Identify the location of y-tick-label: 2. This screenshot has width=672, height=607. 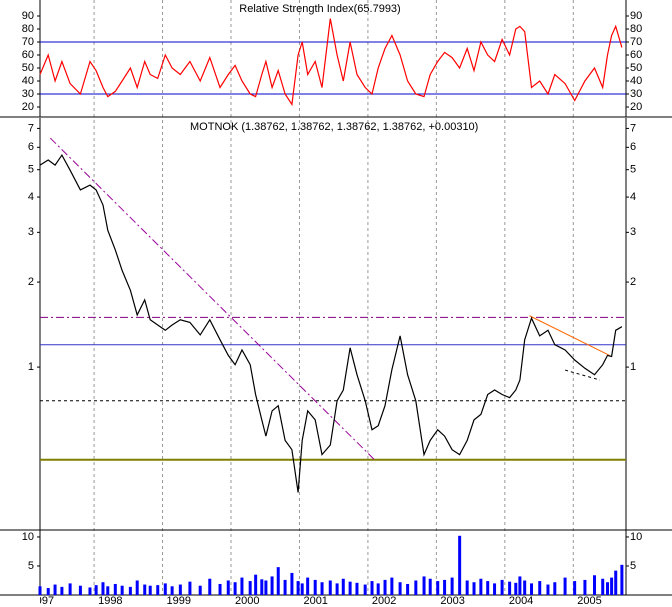
(633, 282).